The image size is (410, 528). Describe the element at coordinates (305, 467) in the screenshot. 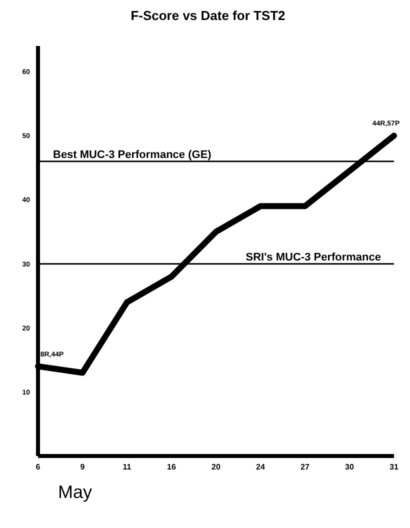

I see `x-tick-label: 27` at that location.